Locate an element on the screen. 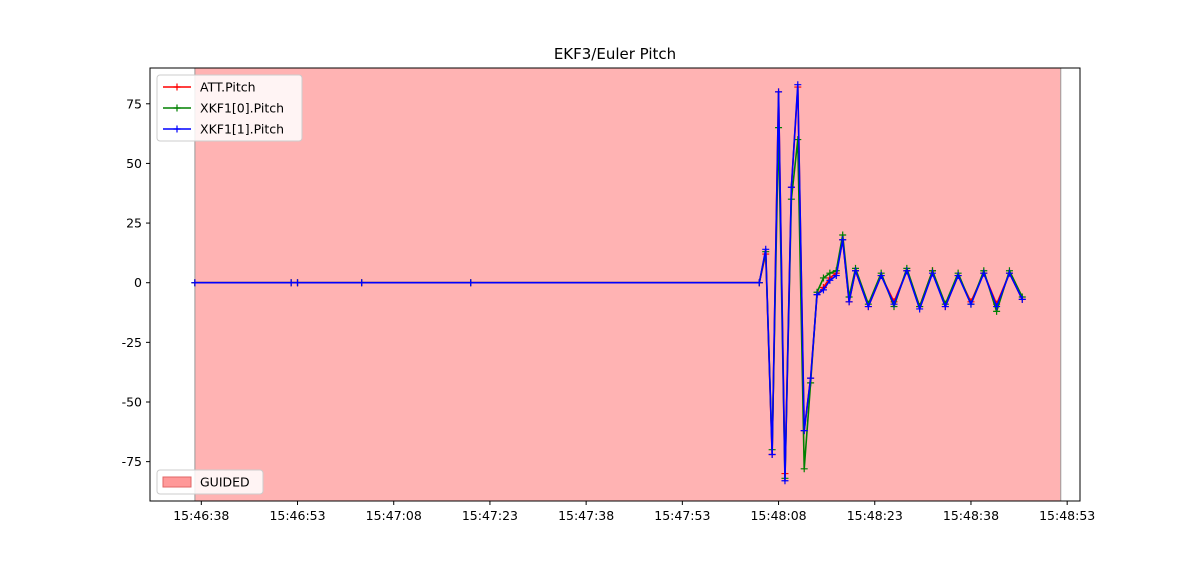  mode-legend-box is located at coordinates (210, 482).